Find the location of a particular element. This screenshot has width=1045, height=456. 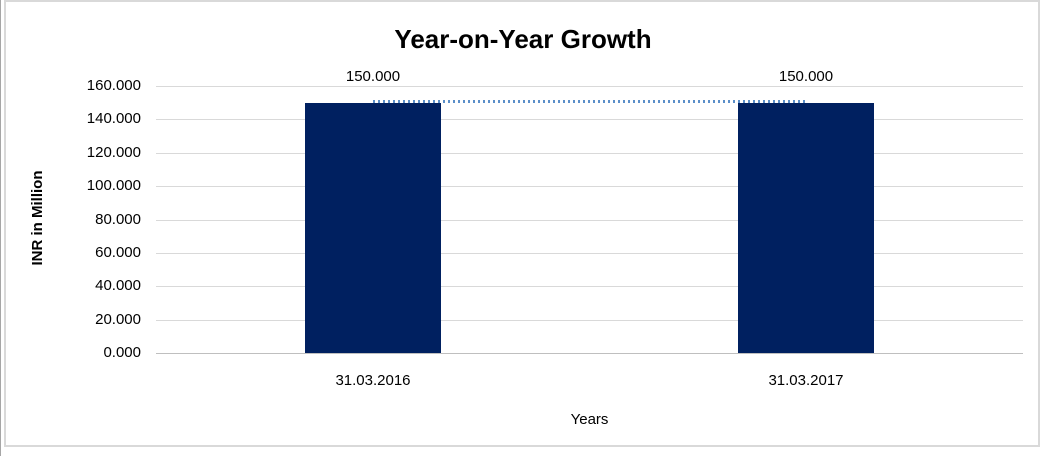

x-axis-title: Years is located at coordinates (589, 419).